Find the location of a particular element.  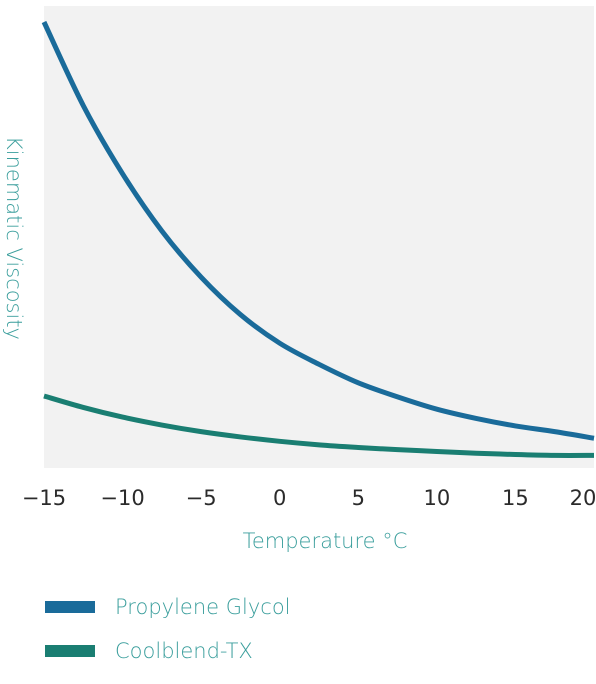

x-tick-label: −15 is located at coordinates (44, 498).